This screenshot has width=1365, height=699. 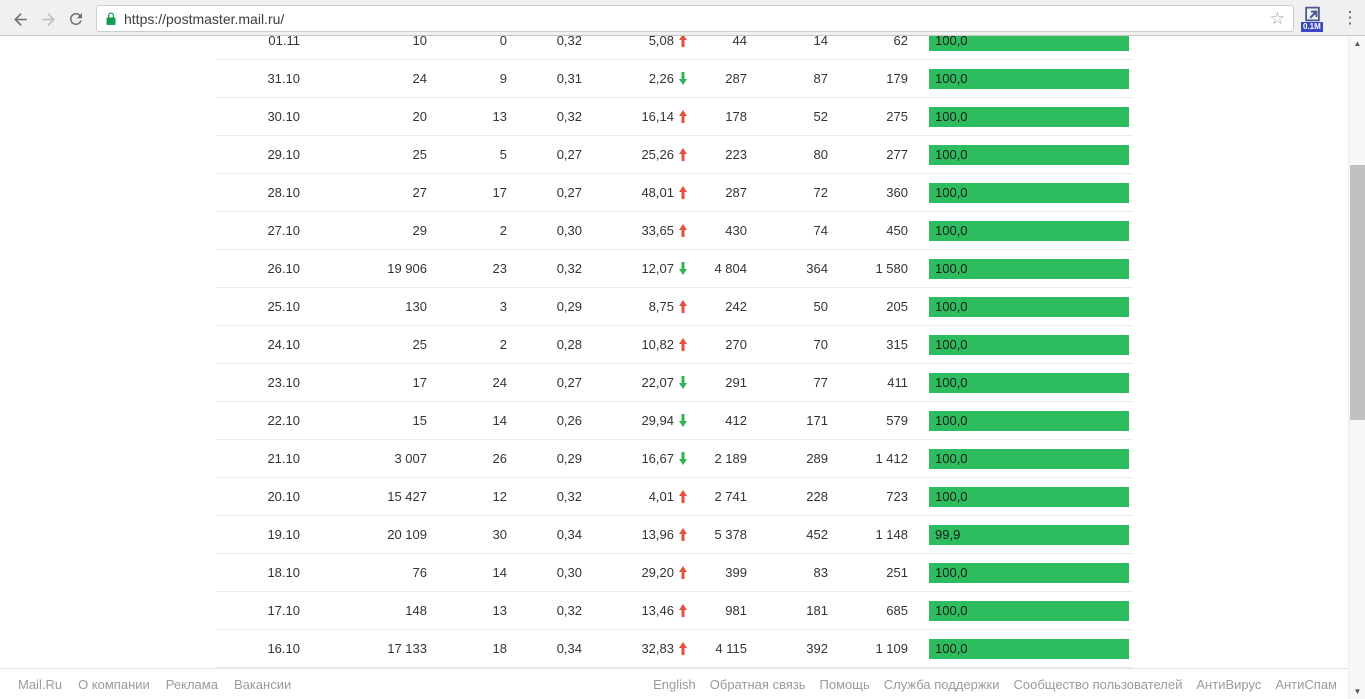 I want to click on secure-lock-icon, so click(x=111, y=18).